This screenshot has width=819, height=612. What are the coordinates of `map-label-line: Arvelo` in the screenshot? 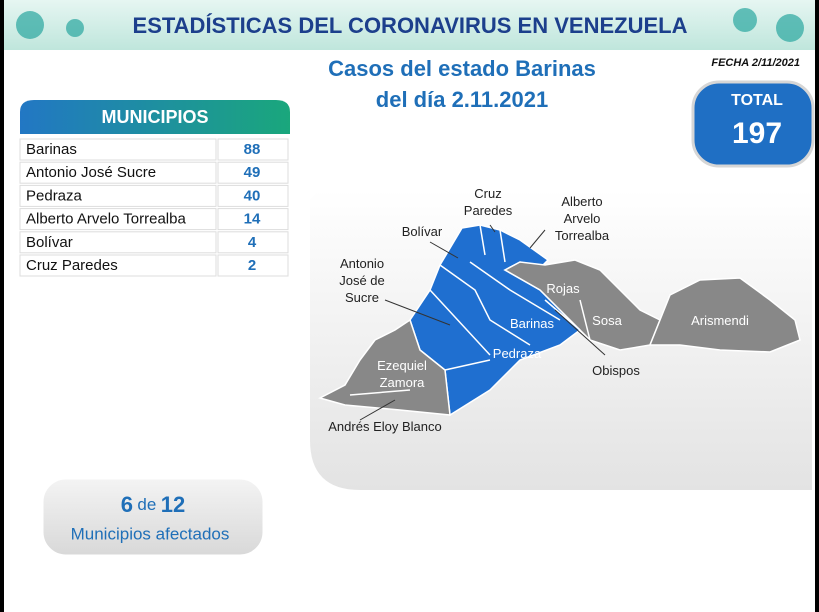 It's located at (582, 218).